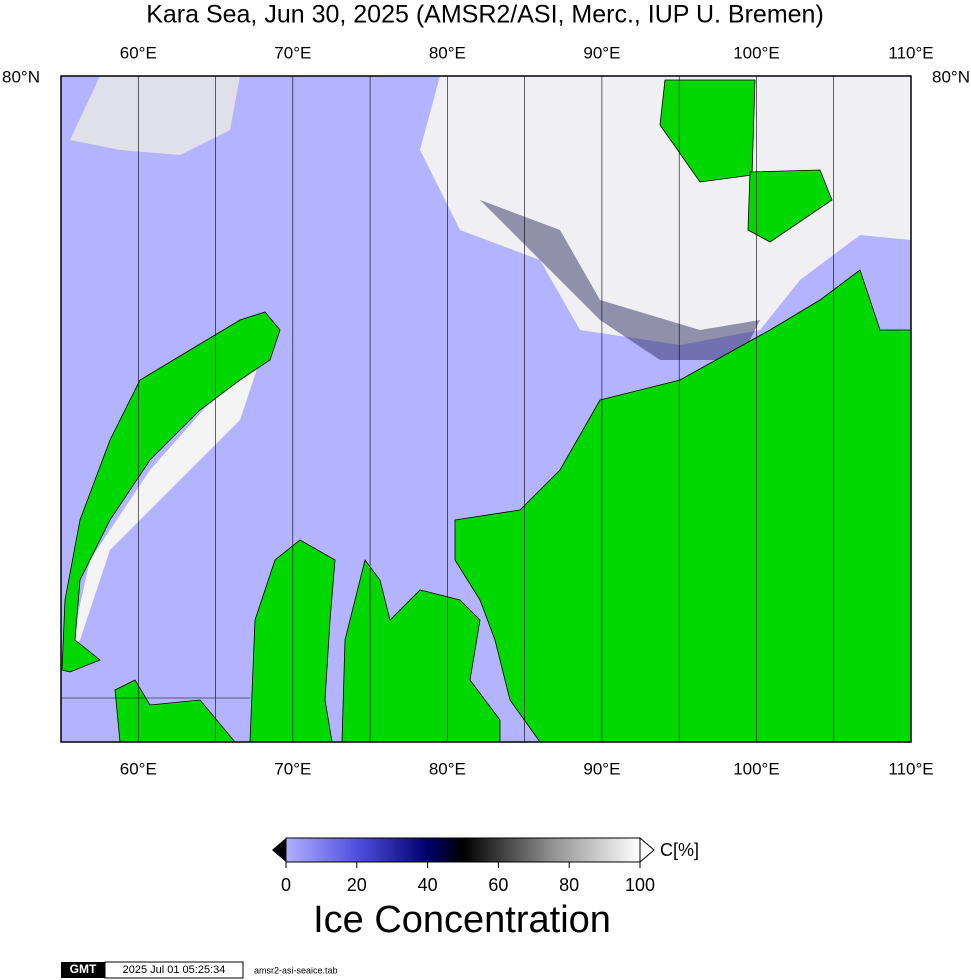  I want to click on colorbar-title: Ice Concentration, so click(462, 920).